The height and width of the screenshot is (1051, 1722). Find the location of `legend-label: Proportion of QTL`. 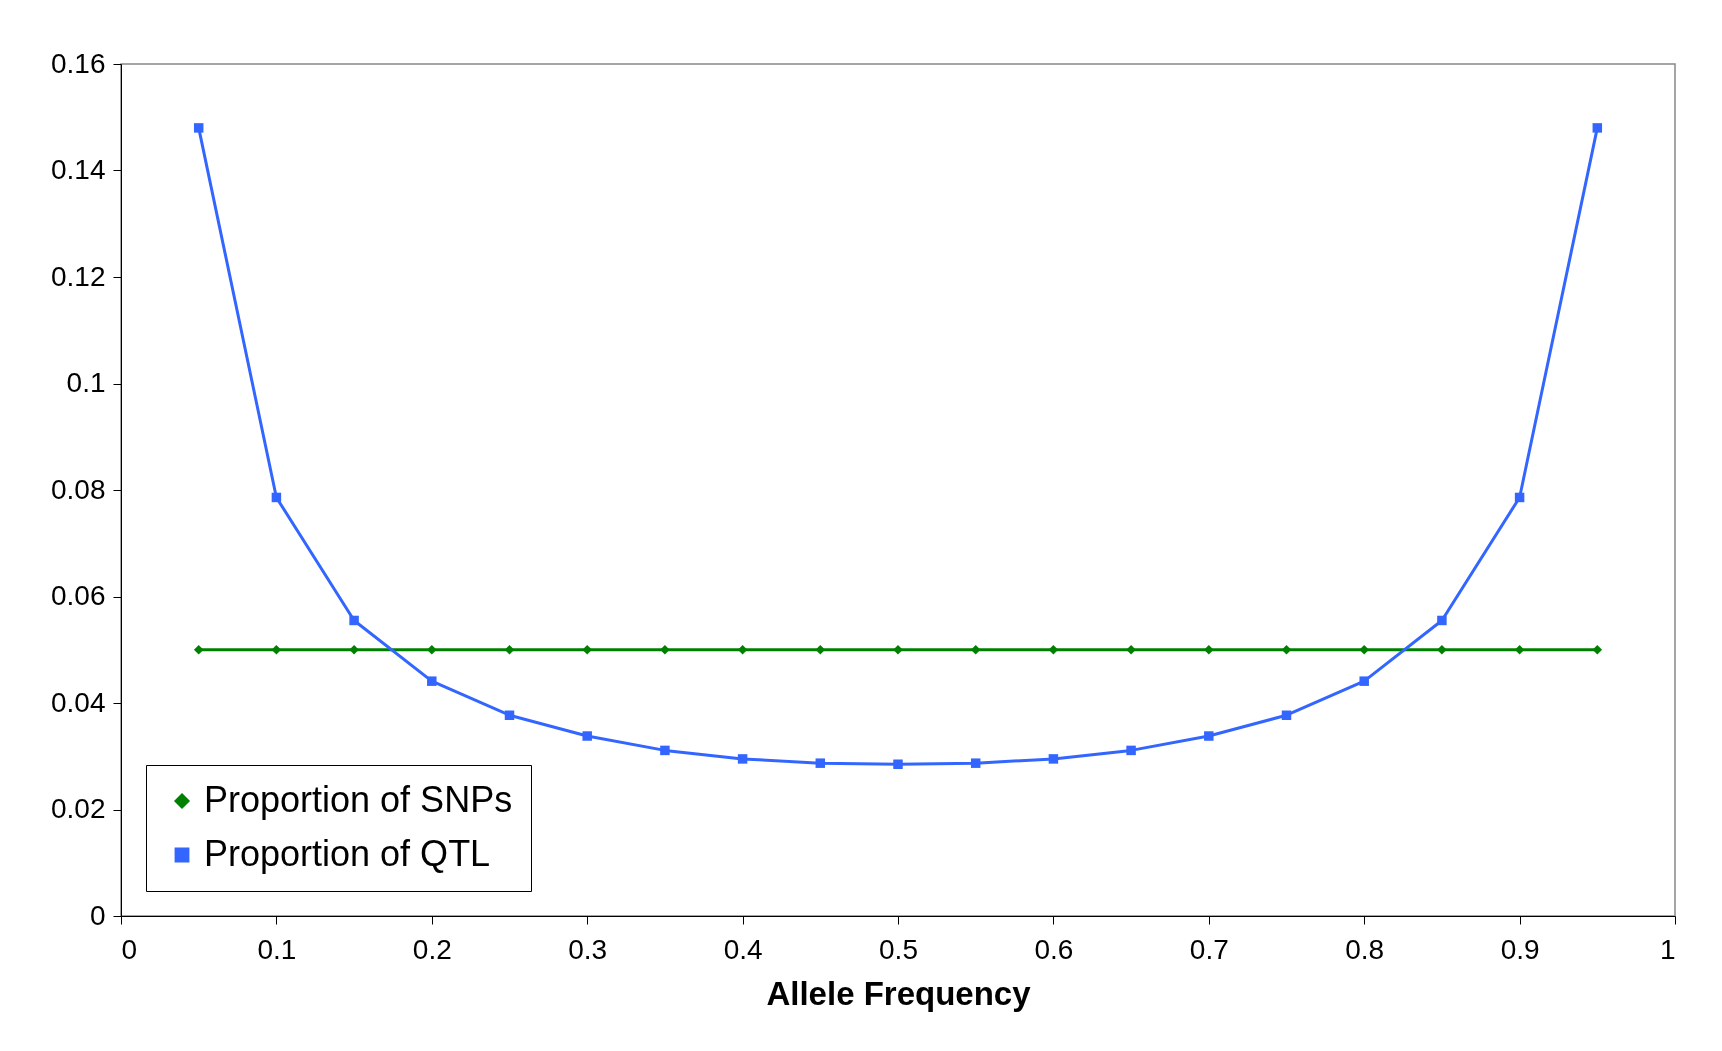

legend-label: Proportion of QTL is located at coordinates (347, 853).